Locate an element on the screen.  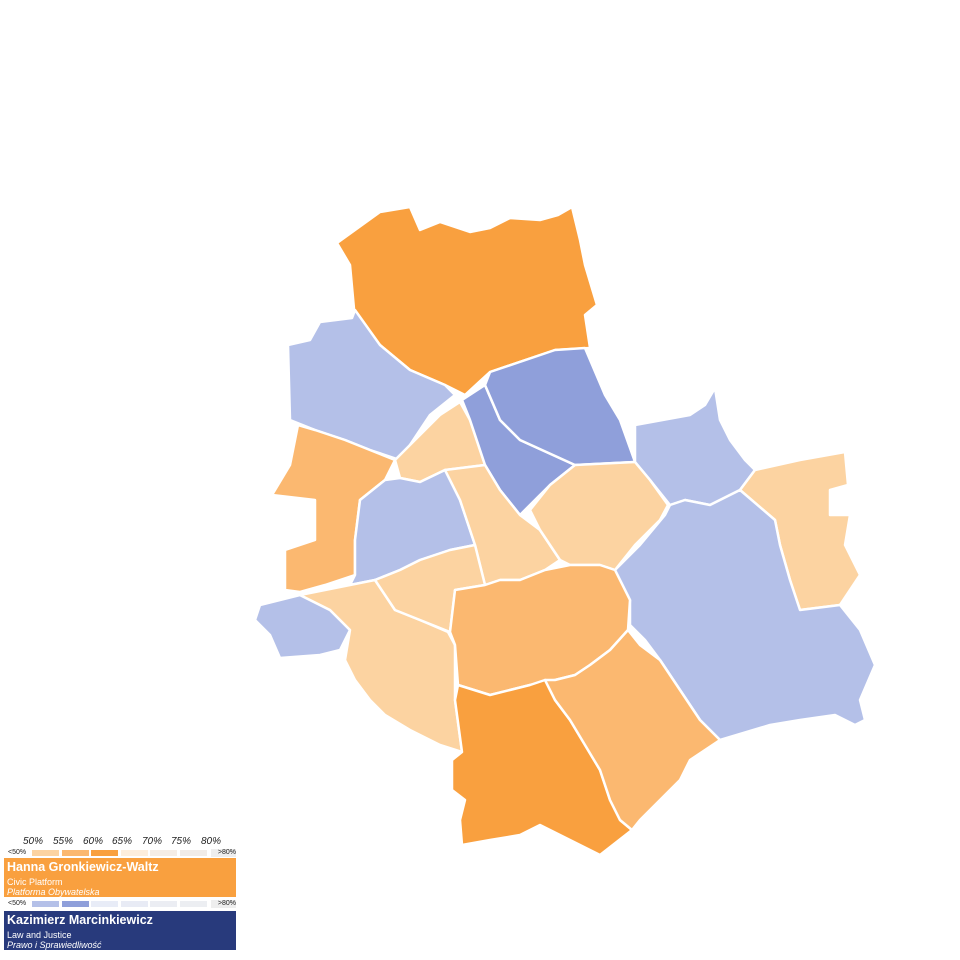
scale-label: 50% is located at coordinates (33, 841).